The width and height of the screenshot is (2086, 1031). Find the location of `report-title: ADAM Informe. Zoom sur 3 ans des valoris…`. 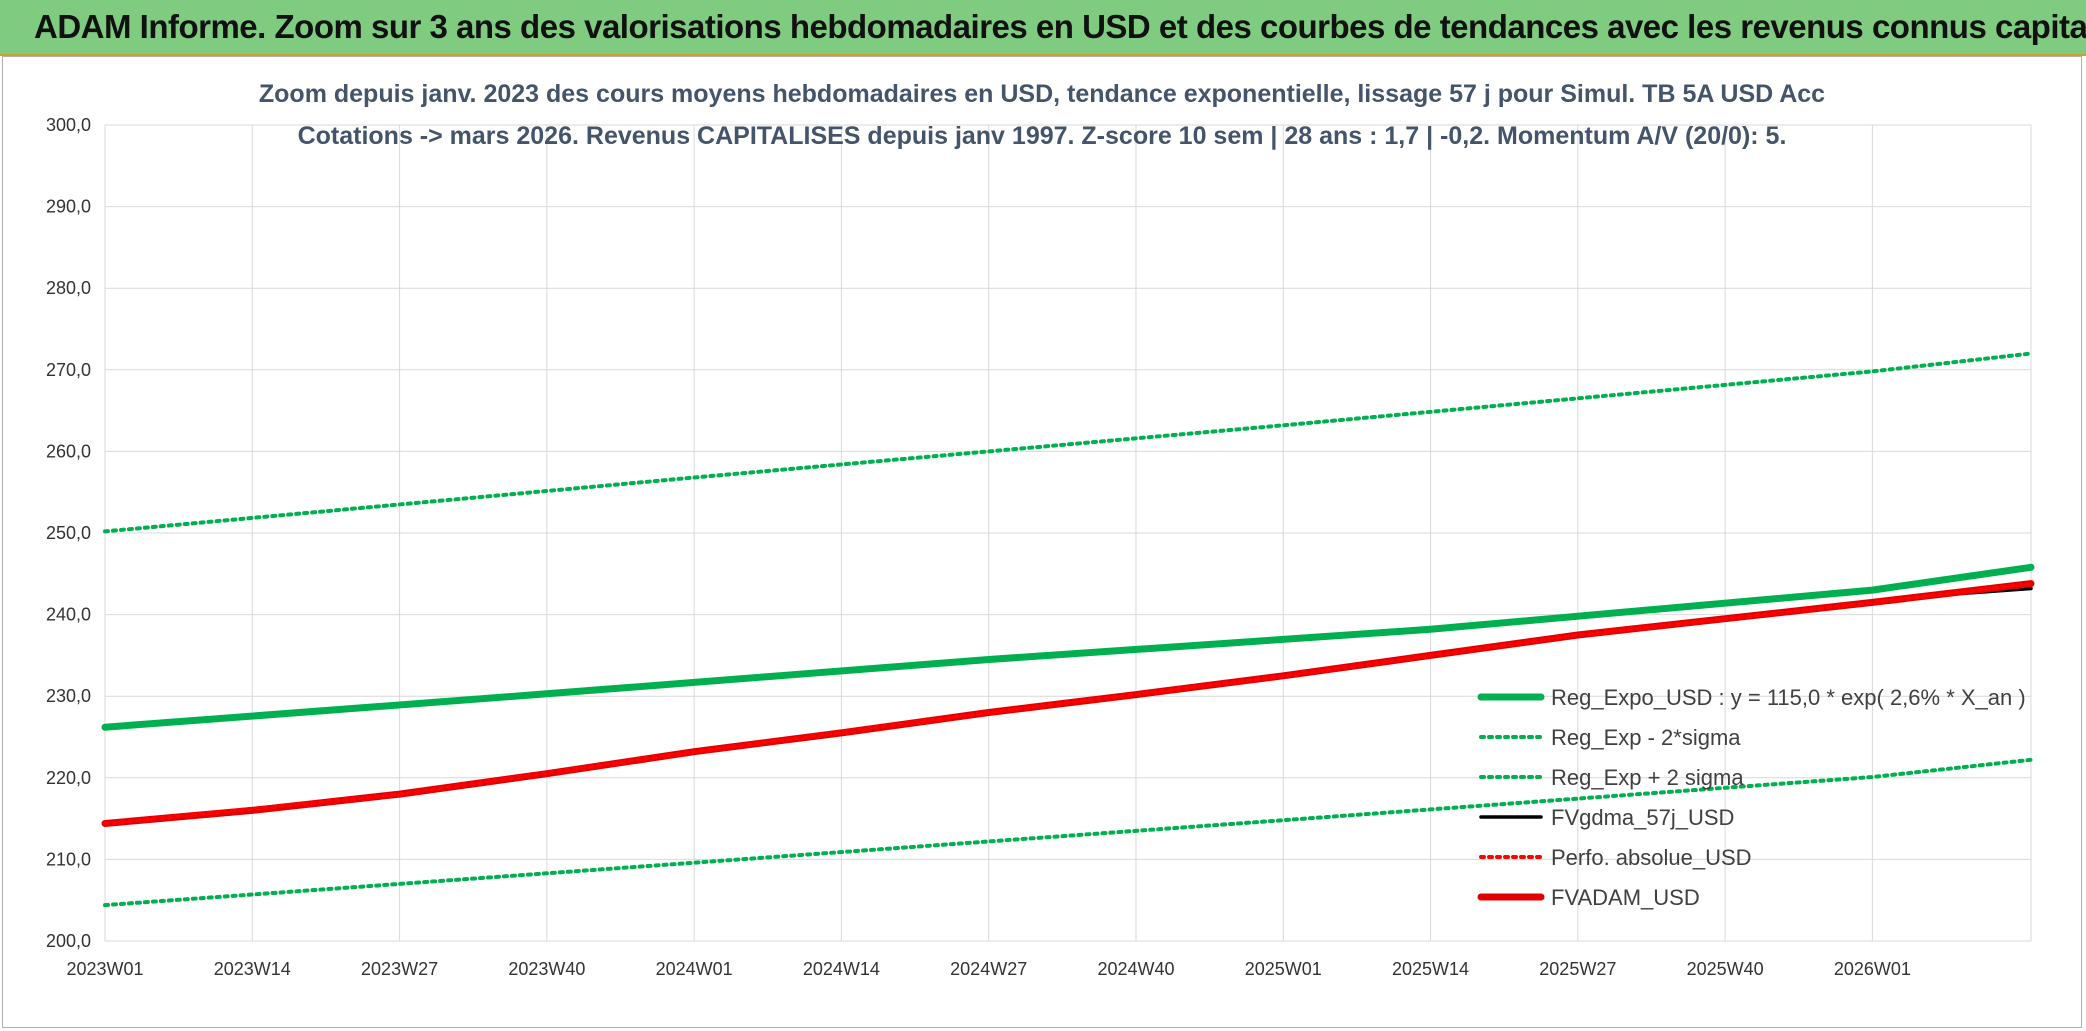

report-title: ADAM Informe. Zoom sur 3 ans des valoris… is located at coordinates (1060, 26).